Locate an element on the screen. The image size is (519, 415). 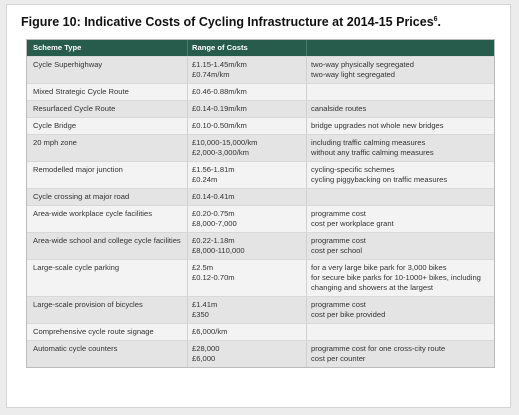
note-line: cycling-specific schemes is located at coordinates (353, 169).